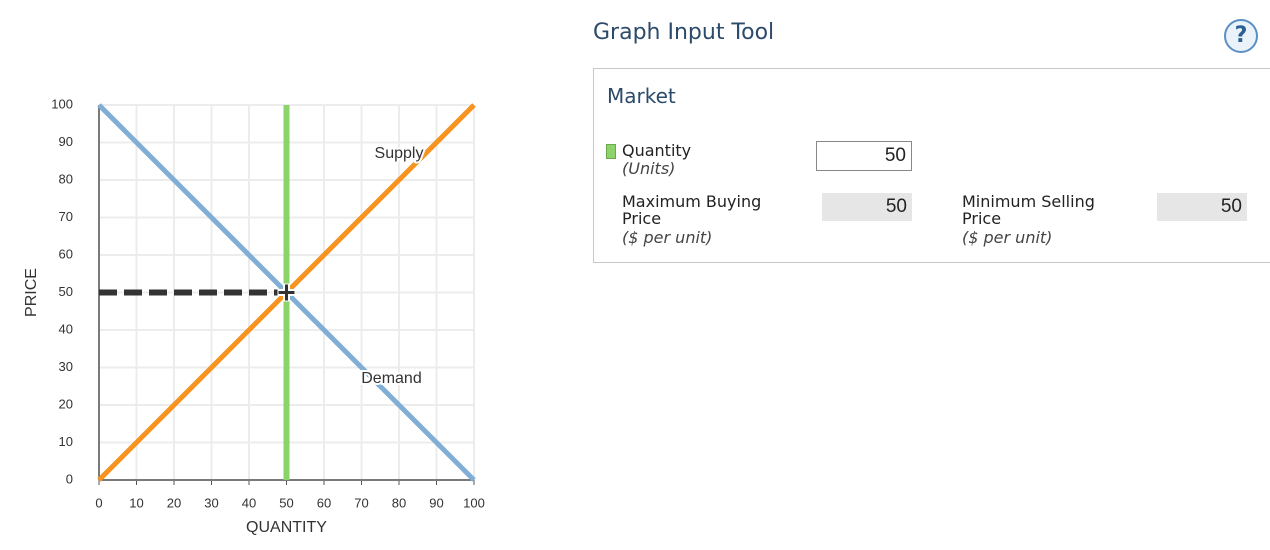 The height and width of the screenshot is (550, 1270). Describe the element at coordinates (474, 502) in the screenshot. I see `x-tick-label: 100` at that location.